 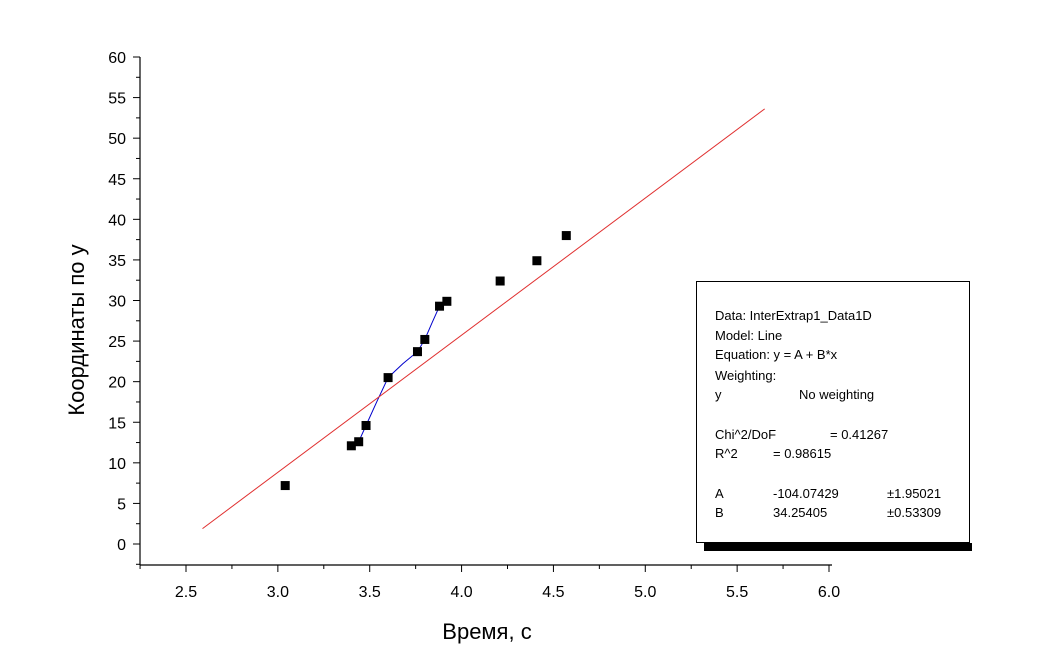 I want to click on x-tick-label: 3.0, so click(x=278, y=592).